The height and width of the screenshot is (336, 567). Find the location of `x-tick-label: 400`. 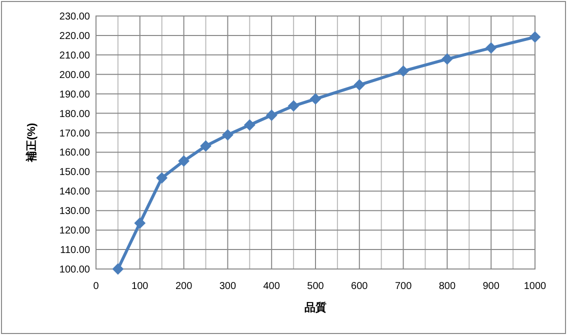

x-tick-label: 400 is located at coordinates (271, 286).